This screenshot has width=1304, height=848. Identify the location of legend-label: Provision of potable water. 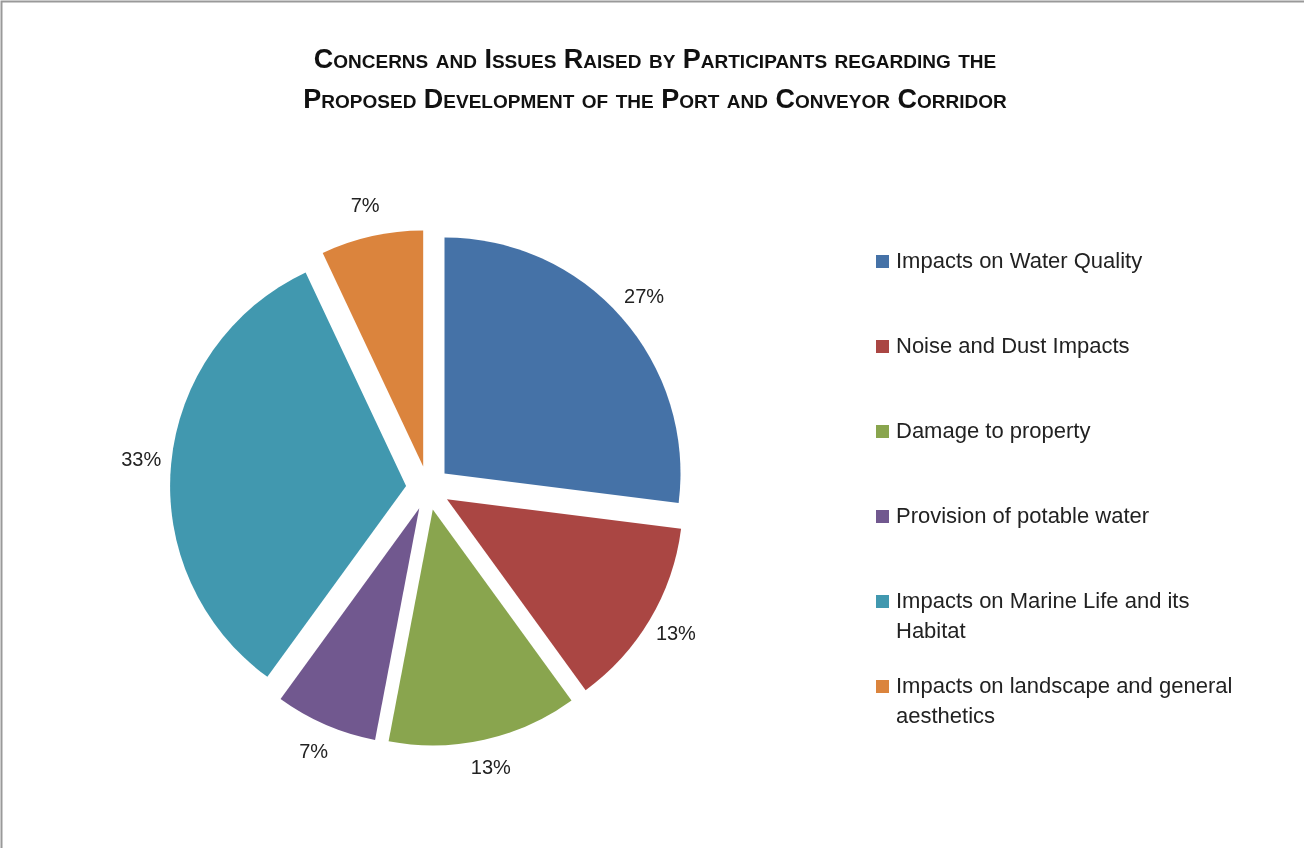
(1023, 515).